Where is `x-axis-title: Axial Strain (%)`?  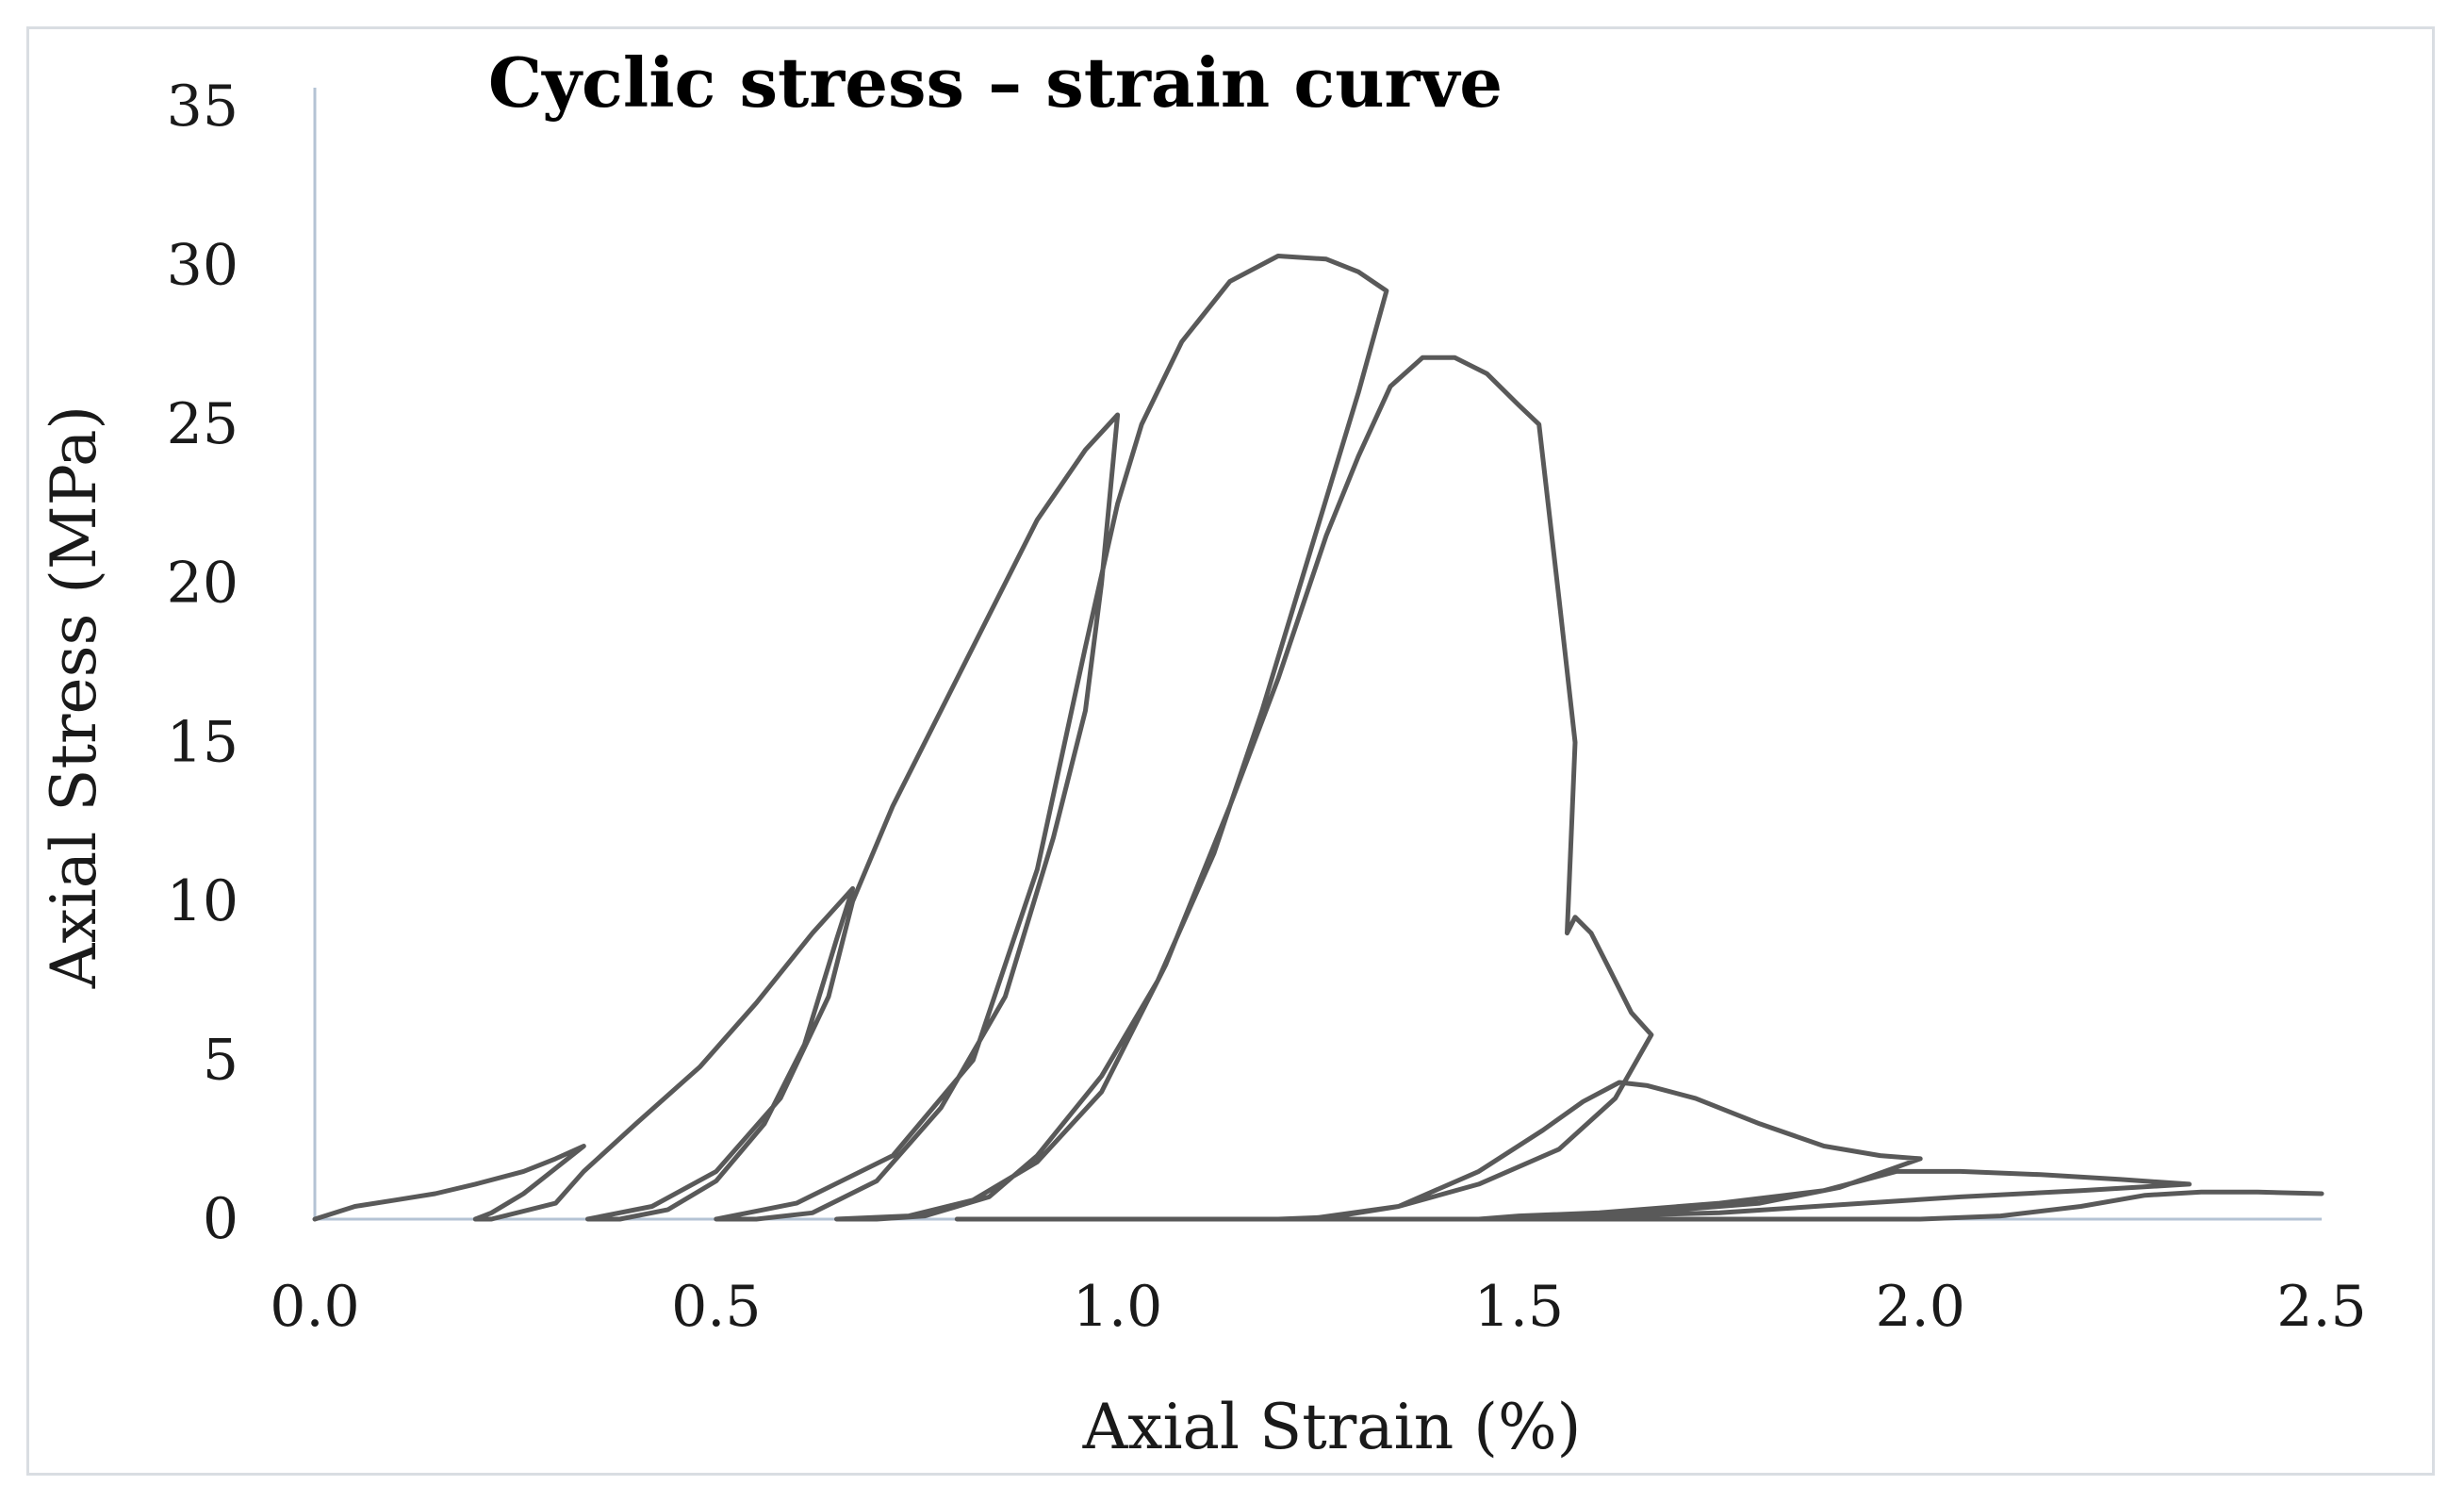 x-axis-title: Axial Strain (%) is located at coordinates (1332, 1427).